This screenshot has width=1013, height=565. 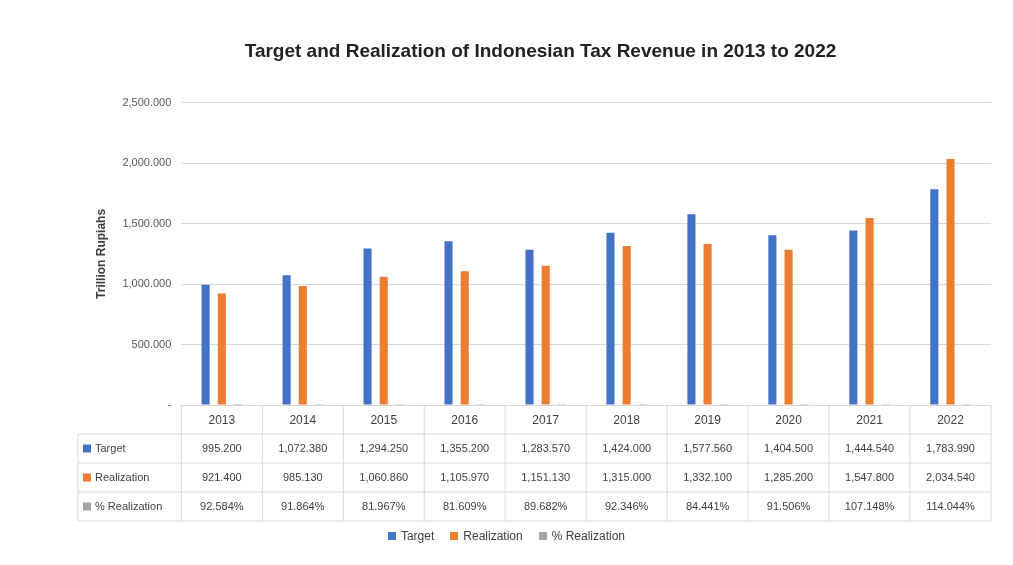 What do you see at coordinates (222, 419) in the screenshot?
I see `x-tick-label: 2013` at bounding box center [222, 419].